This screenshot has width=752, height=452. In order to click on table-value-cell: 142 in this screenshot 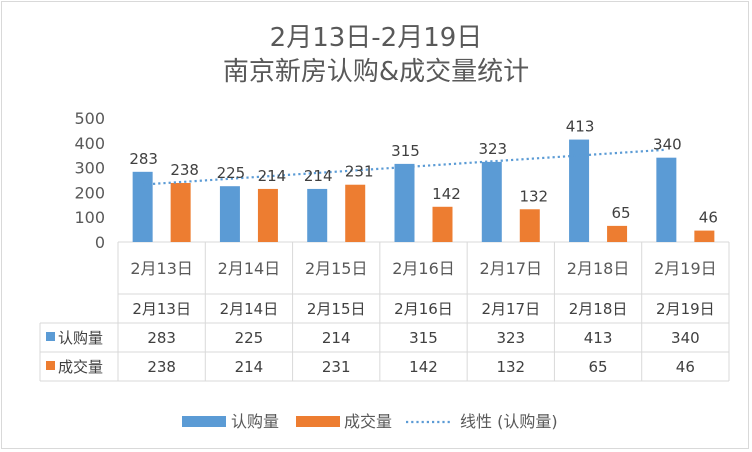, I will do `click(423, 367)`.